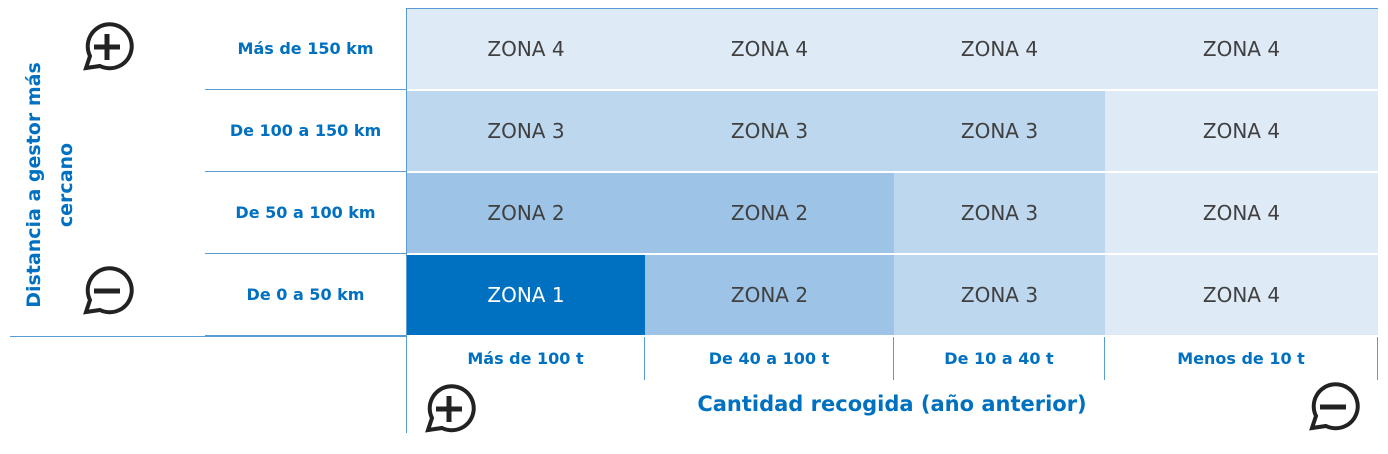 The width and height of the screenshot is (1388, 454). What do you see at coordinates (526, 296) in the screenshot?
I see `zone-cell: ZONA 1` at bounding box center [526, 296].